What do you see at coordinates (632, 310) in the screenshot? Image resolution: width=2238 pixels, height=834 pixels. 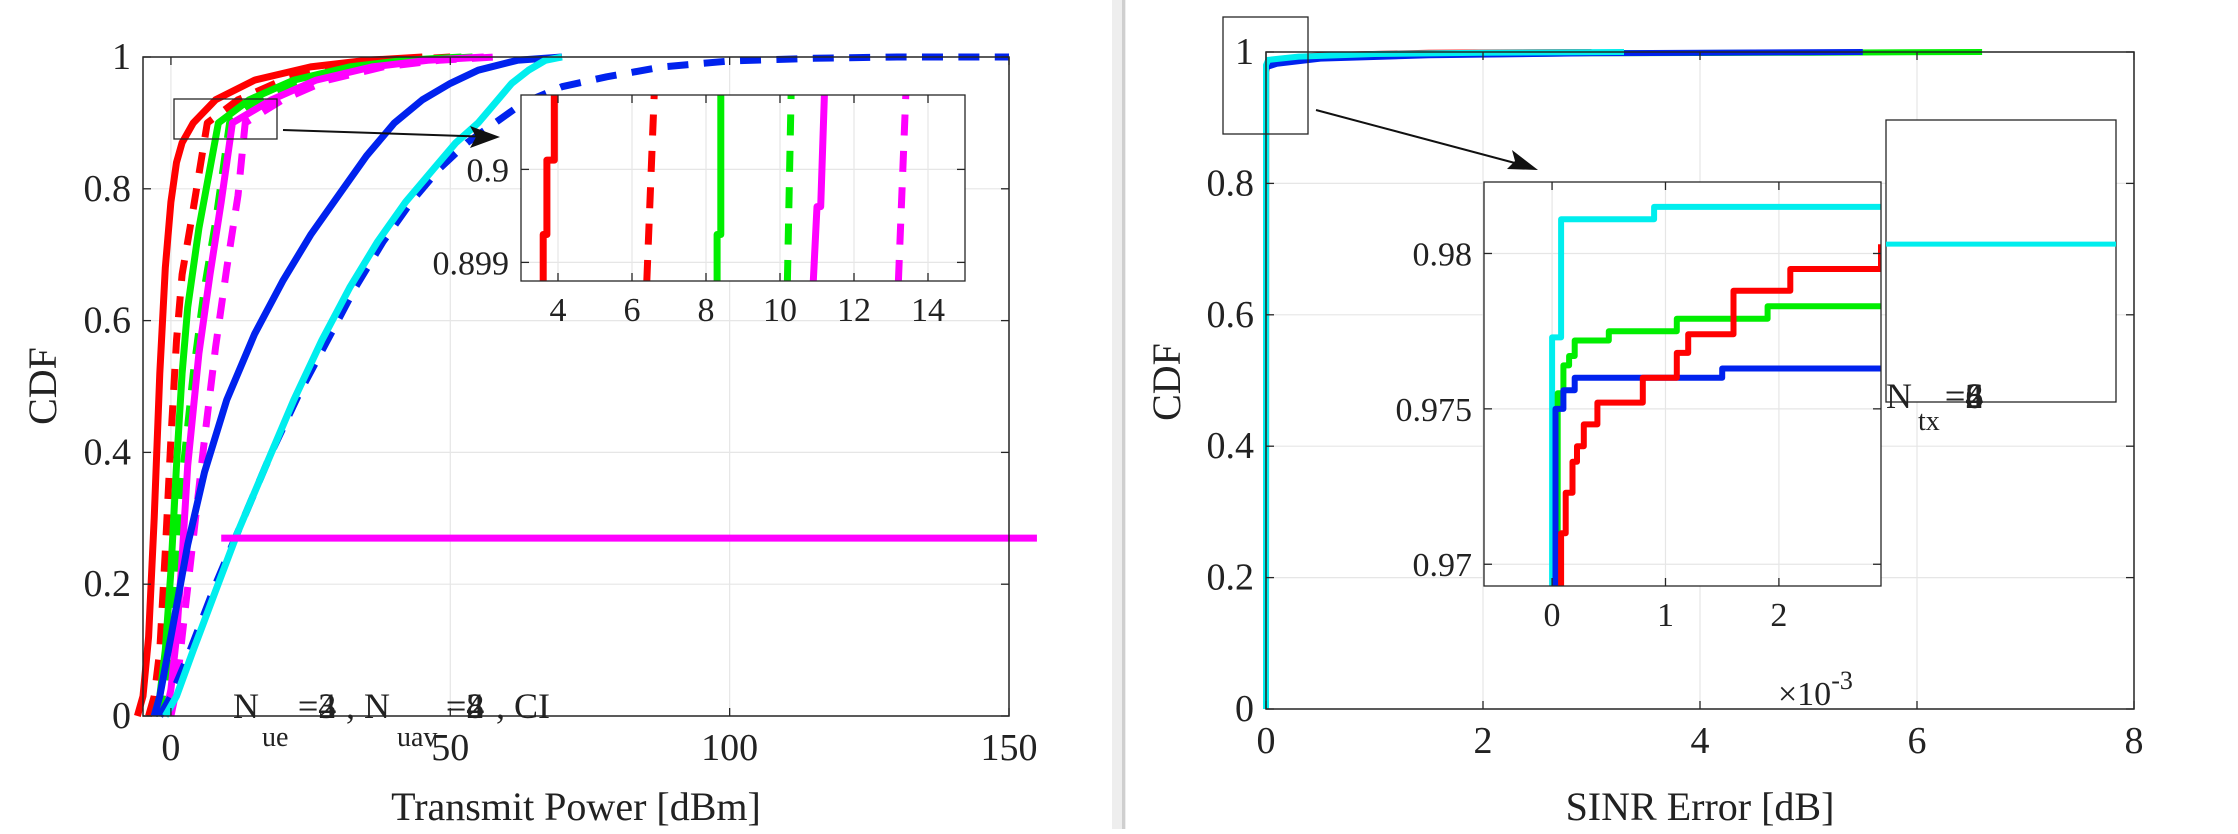 I see `x-tick-label: 6` at bounding box center [632, 310].